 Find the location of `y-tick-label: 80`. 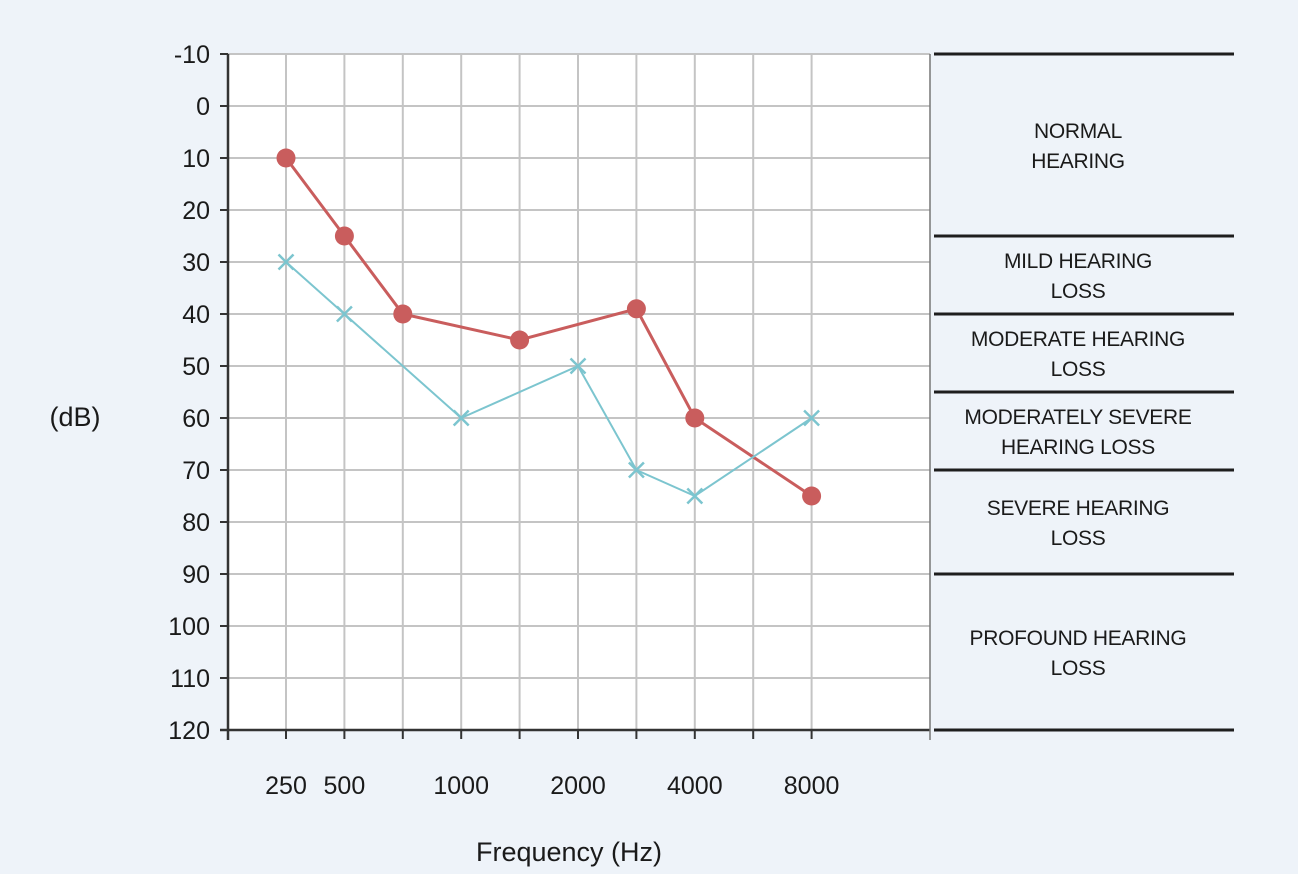

y-tick-label: 80 is located at coordinates (196, 523).